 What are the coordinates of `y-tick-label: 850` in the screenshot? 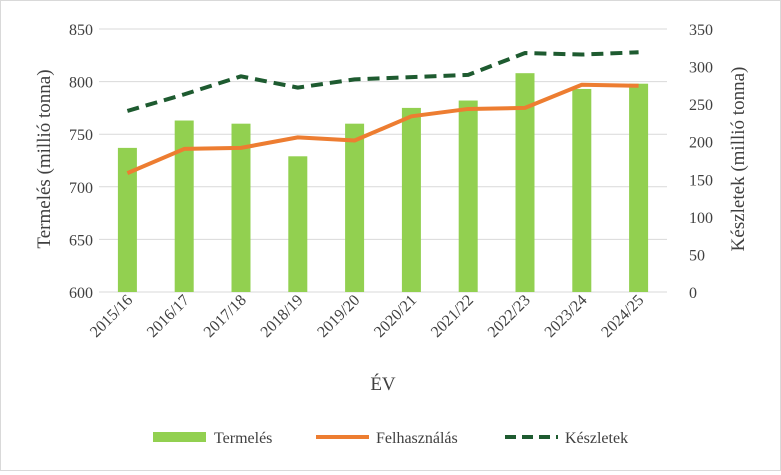 It's located at (81, 30).